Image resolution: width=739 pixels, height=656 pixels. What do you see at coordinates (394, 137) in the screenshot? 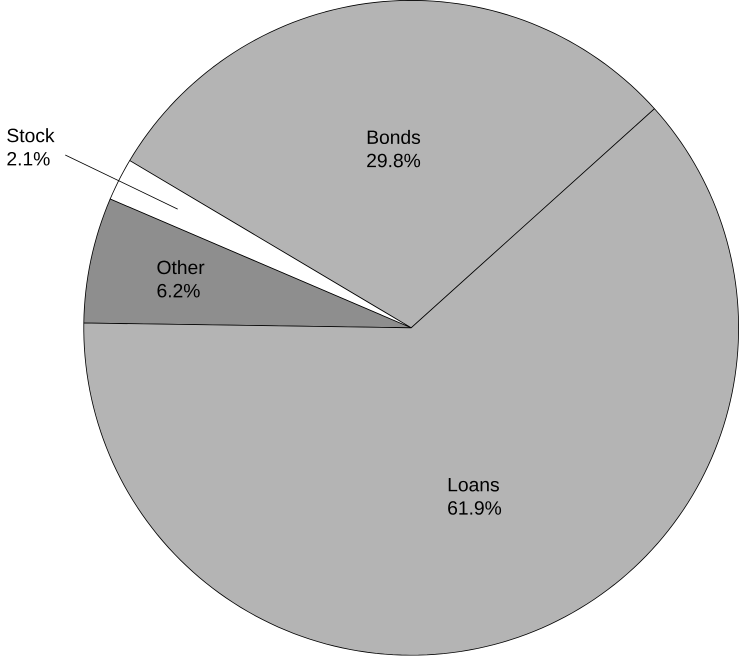
I see `slice-label: Bonds` at bounding box center [394, 137].